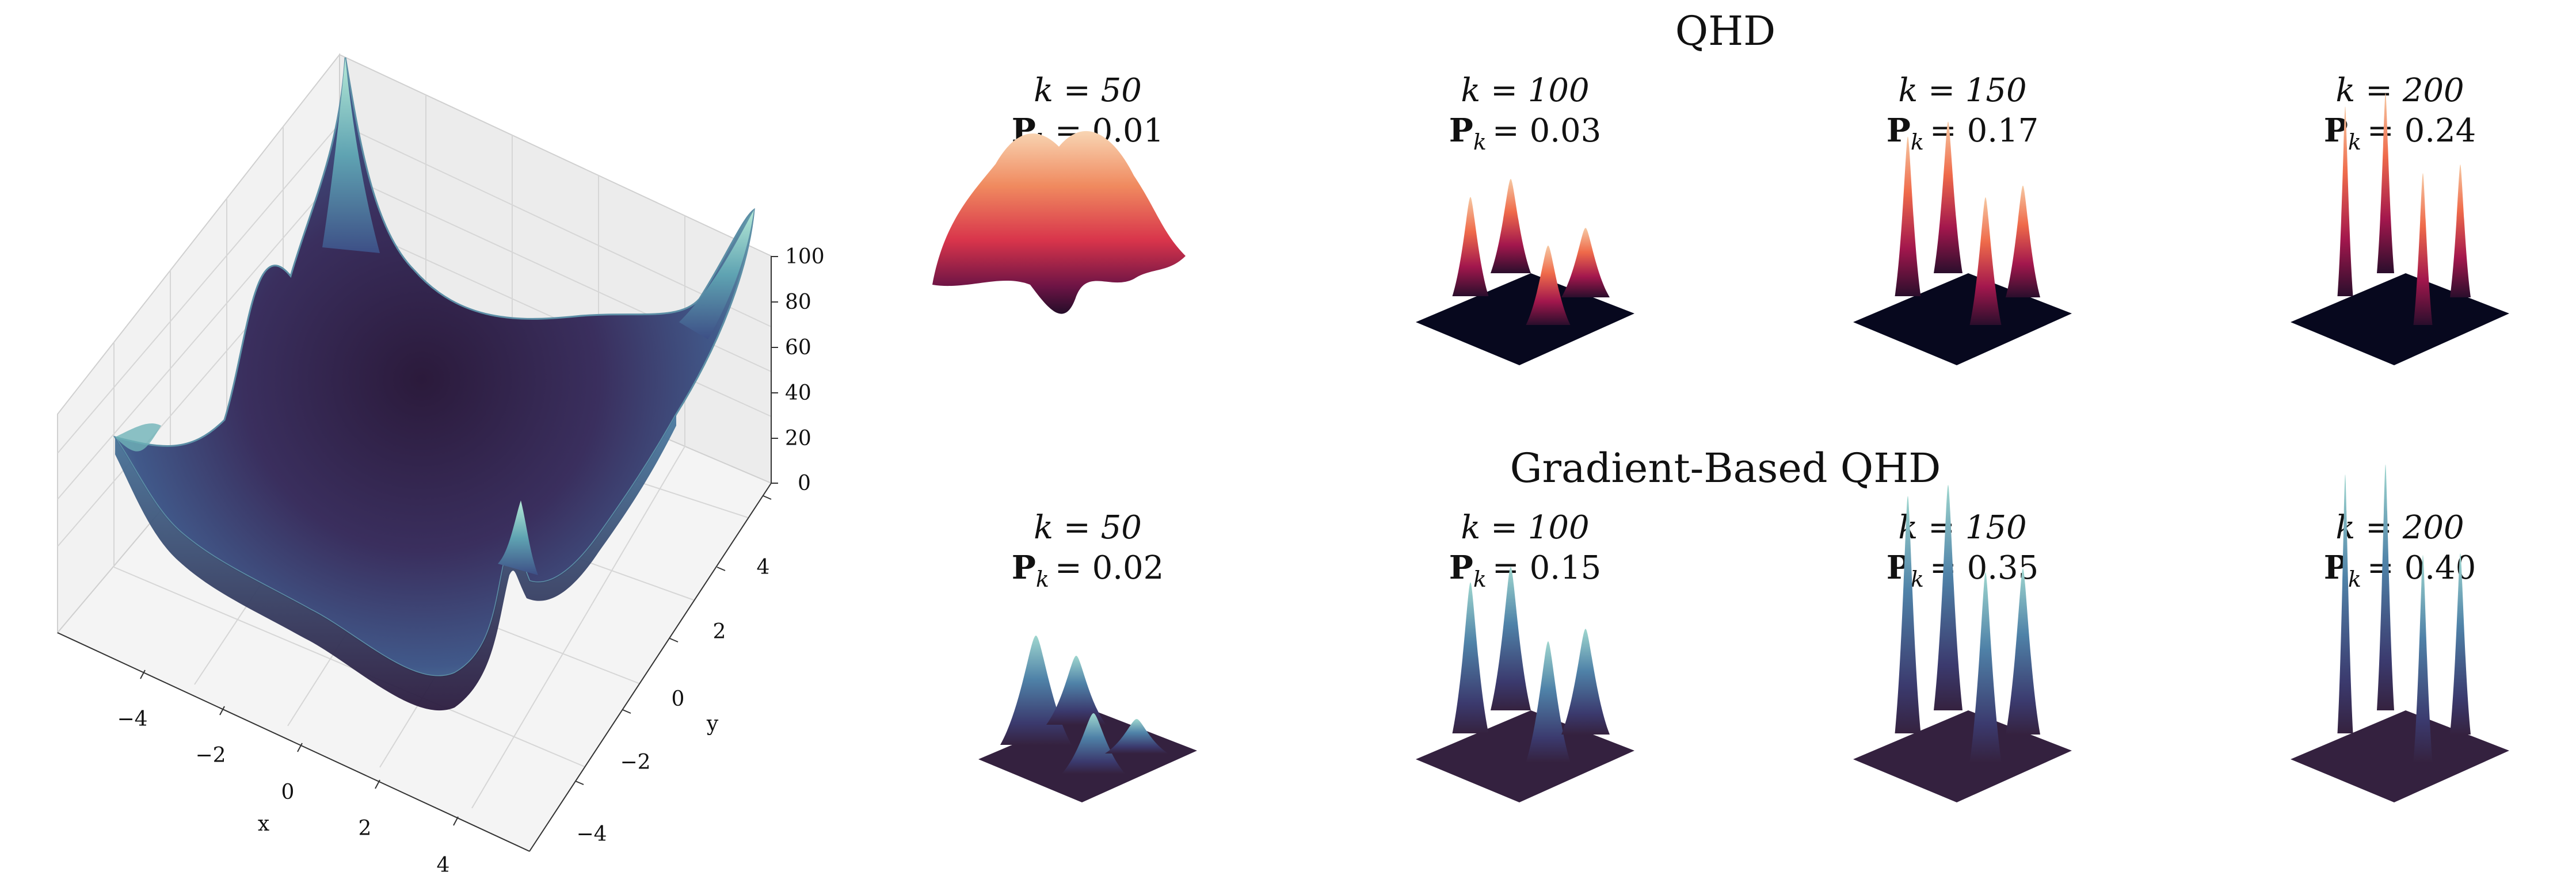  I want to click on panel-p-label: Pk = 0.02, so click(1088, 570).